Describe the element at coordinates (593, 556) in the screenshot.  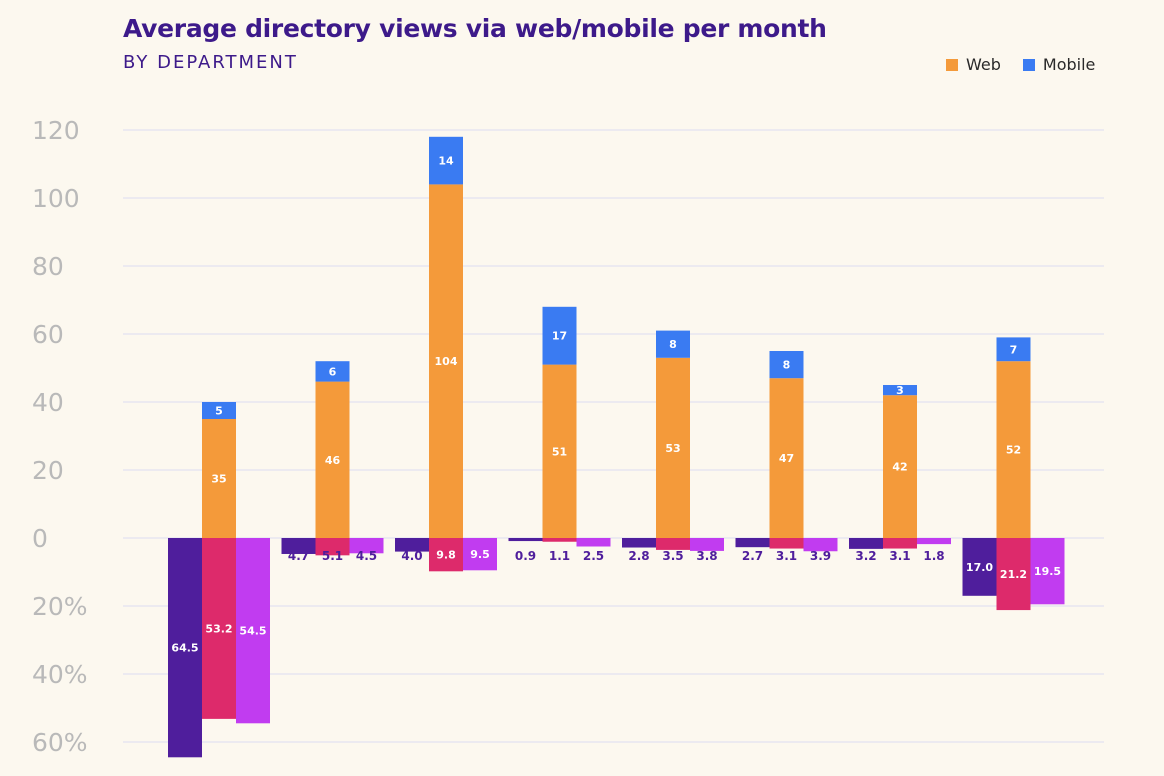
I see `bar-percent-value-label: 2.5` at that location.